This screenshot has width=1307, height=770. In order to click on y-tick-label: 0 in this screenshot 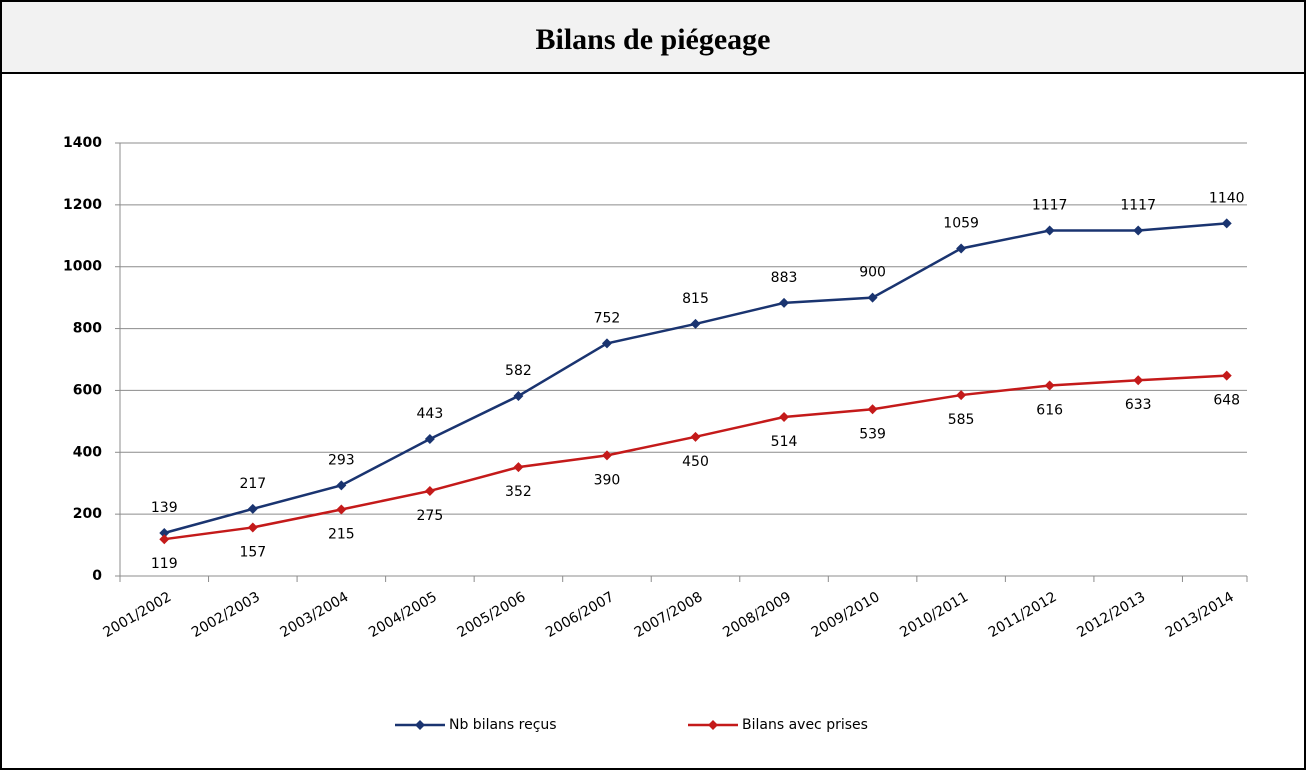, I will do `click(97, 576)`.